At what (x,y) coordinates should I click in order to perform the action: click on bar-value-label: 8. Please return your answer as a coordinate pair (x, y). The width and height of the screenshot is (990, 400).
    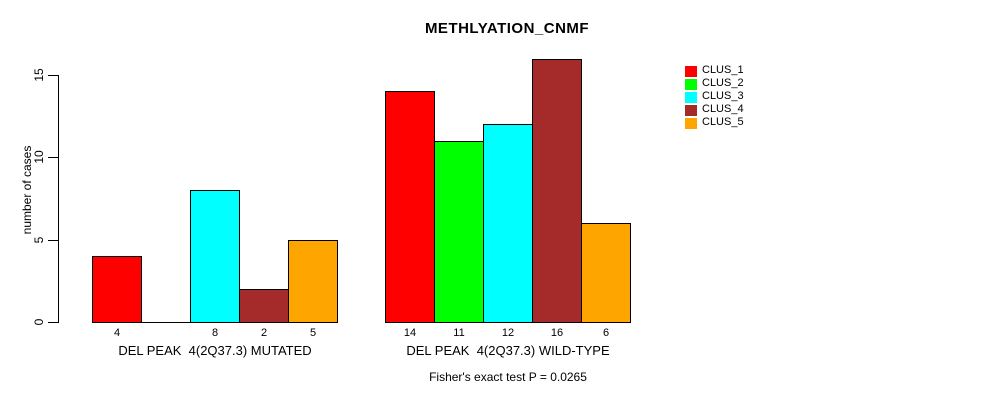
    Looking at the image, I should click on (215, 333).